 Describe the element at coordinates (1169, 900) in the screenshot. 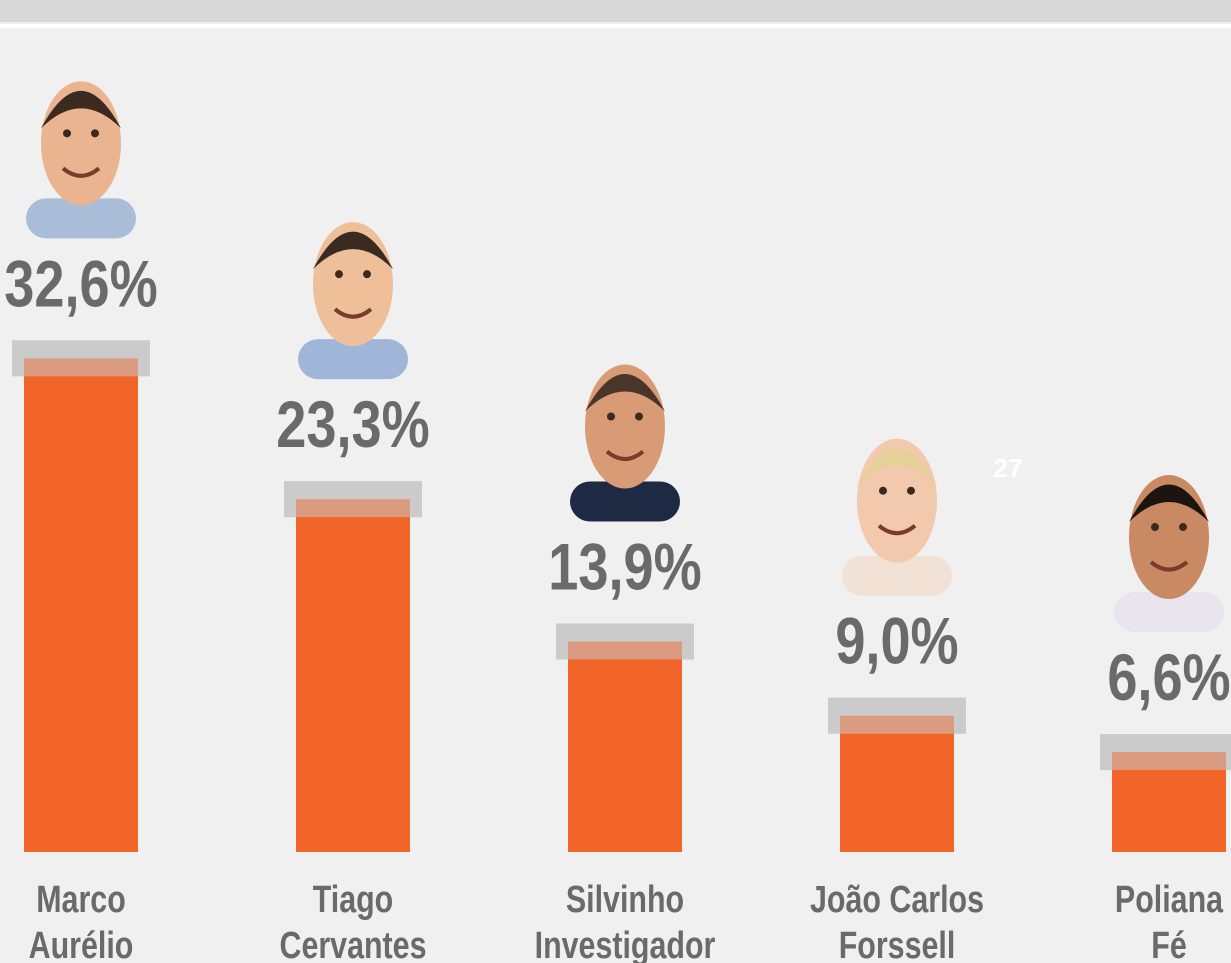

I see `x-tick-label: Poliana` at that location.